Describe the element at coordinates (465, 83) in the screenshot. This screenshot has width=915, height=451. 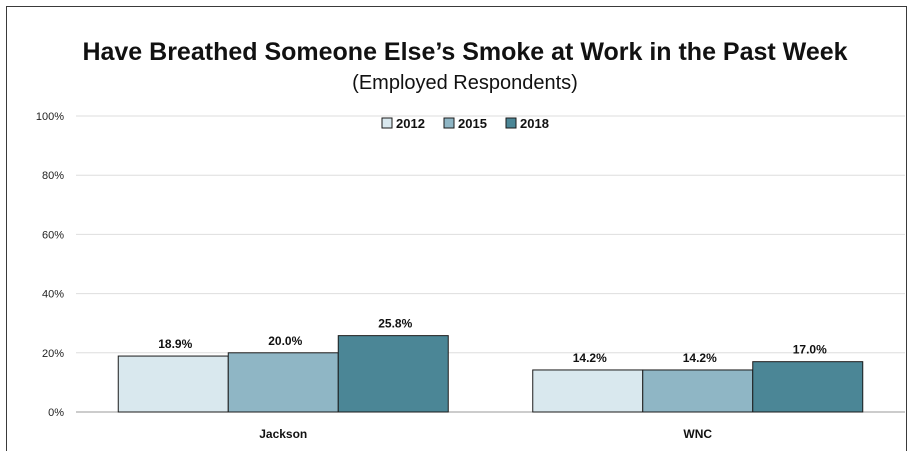
I see `chart-subtitle: (Employed Respondents)` at that location.